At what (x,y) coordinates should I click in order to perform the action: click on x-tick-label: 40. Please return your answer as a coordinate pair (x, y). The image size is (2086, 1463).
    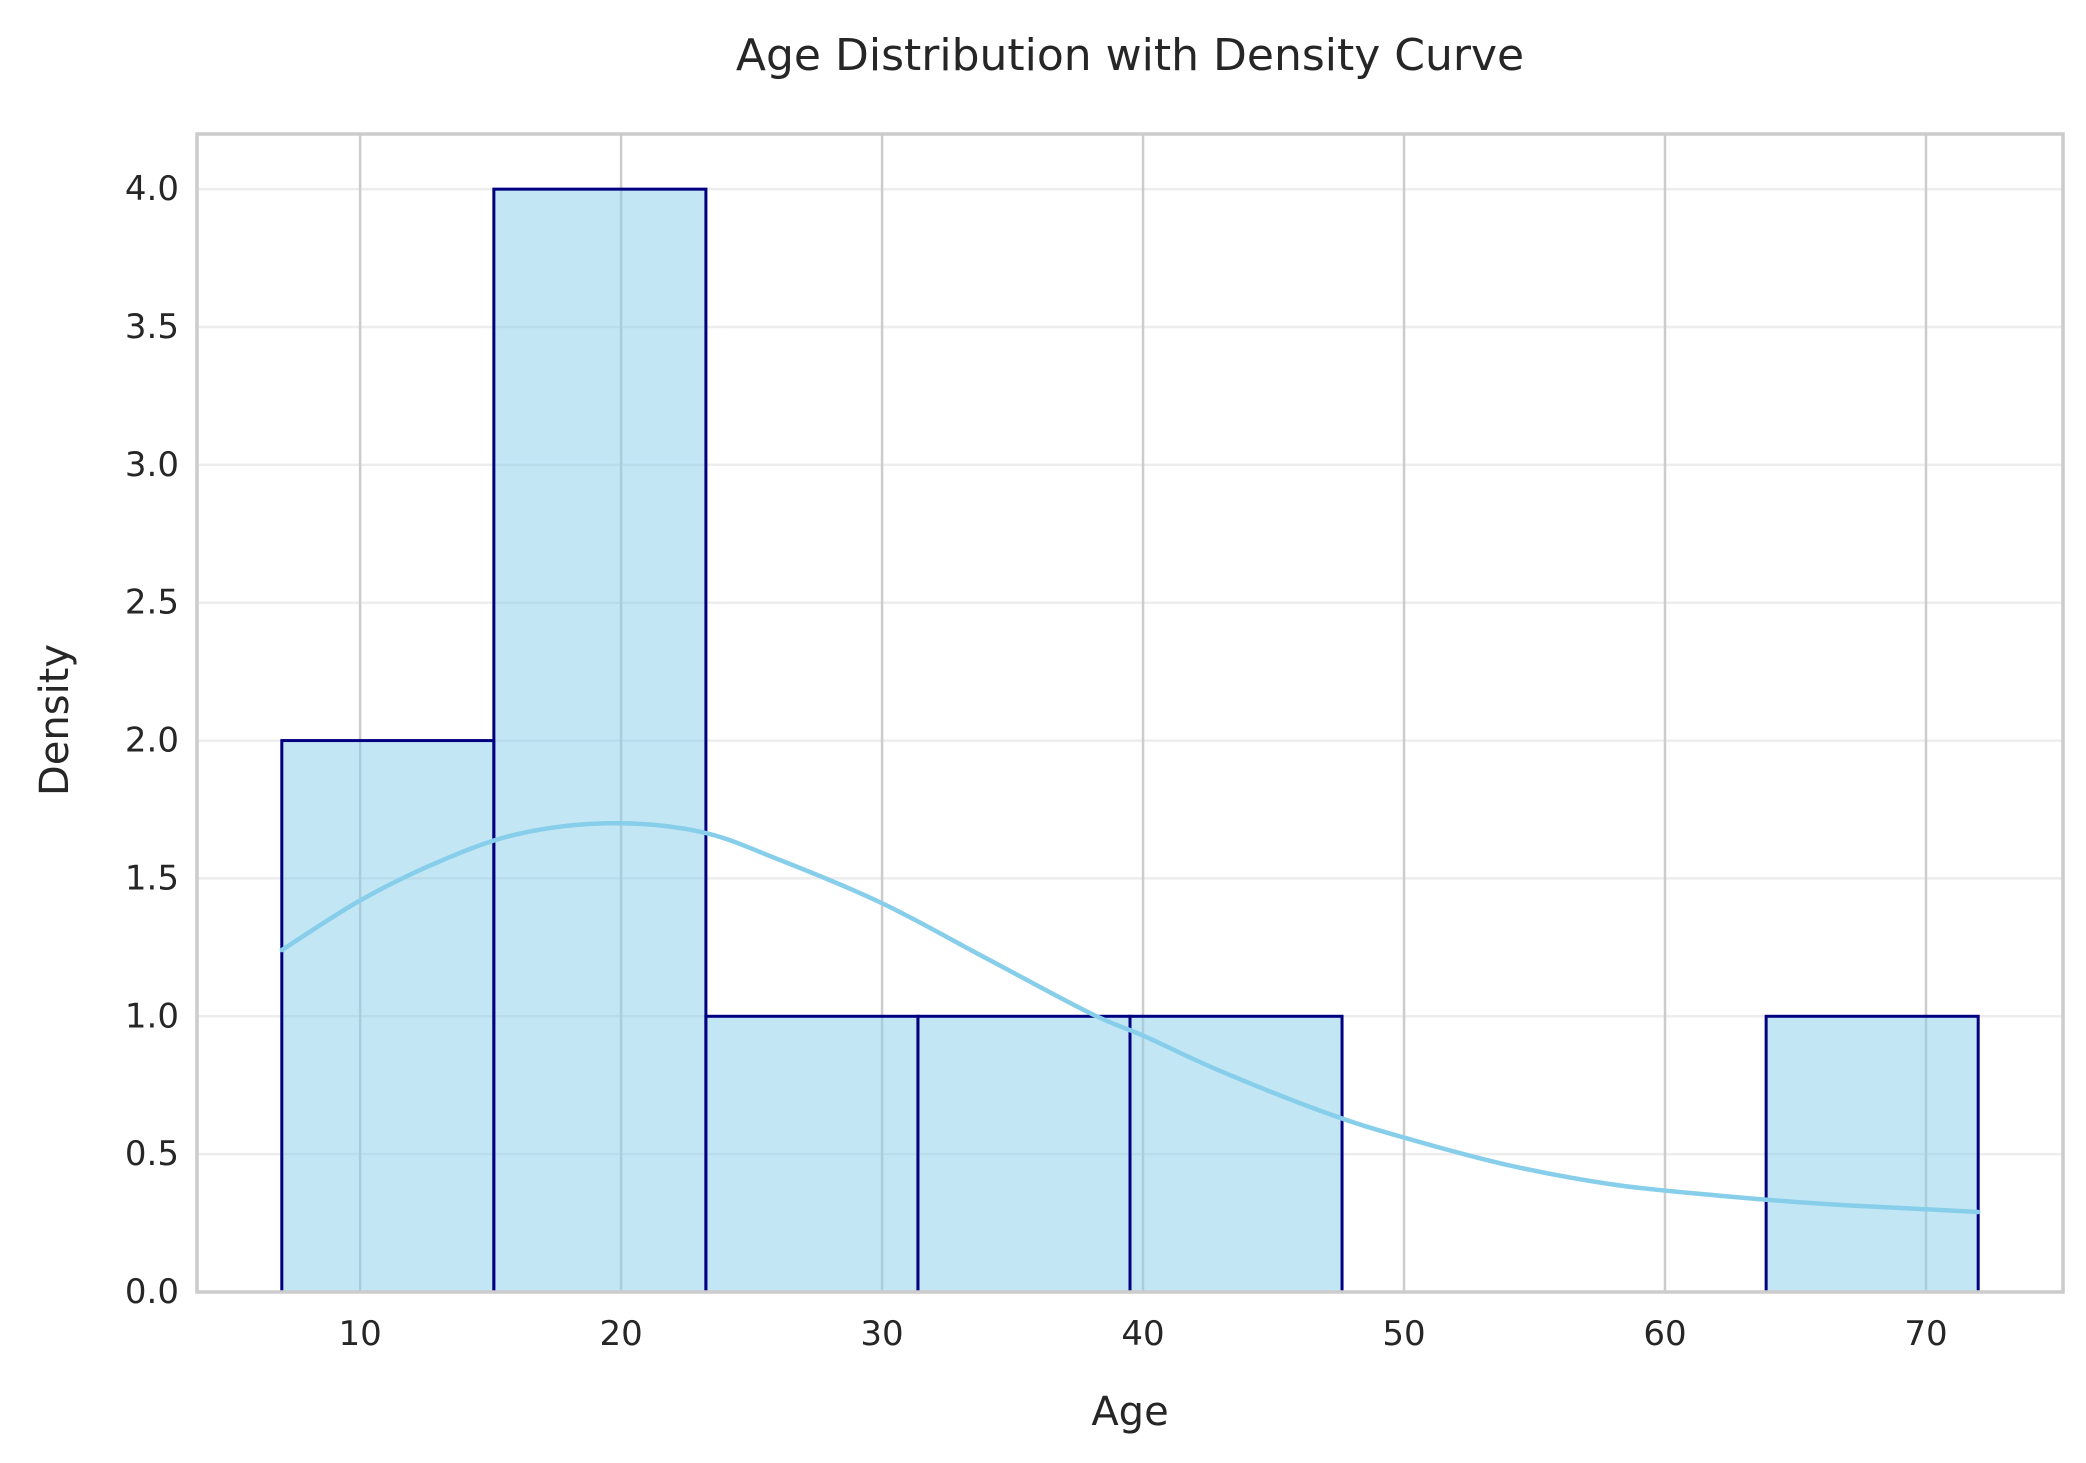
    Looking at the image, I should click on (1142, 1334).